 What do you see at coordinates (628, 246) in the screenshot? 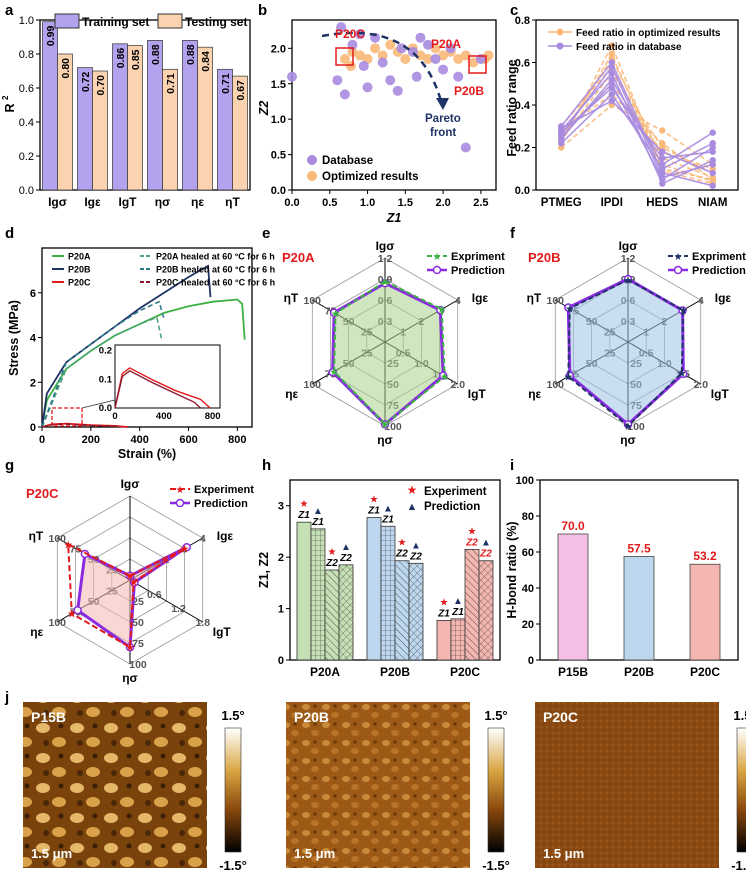
I see `radar-axis-label: Igσ` at bounding box center [628, 246].